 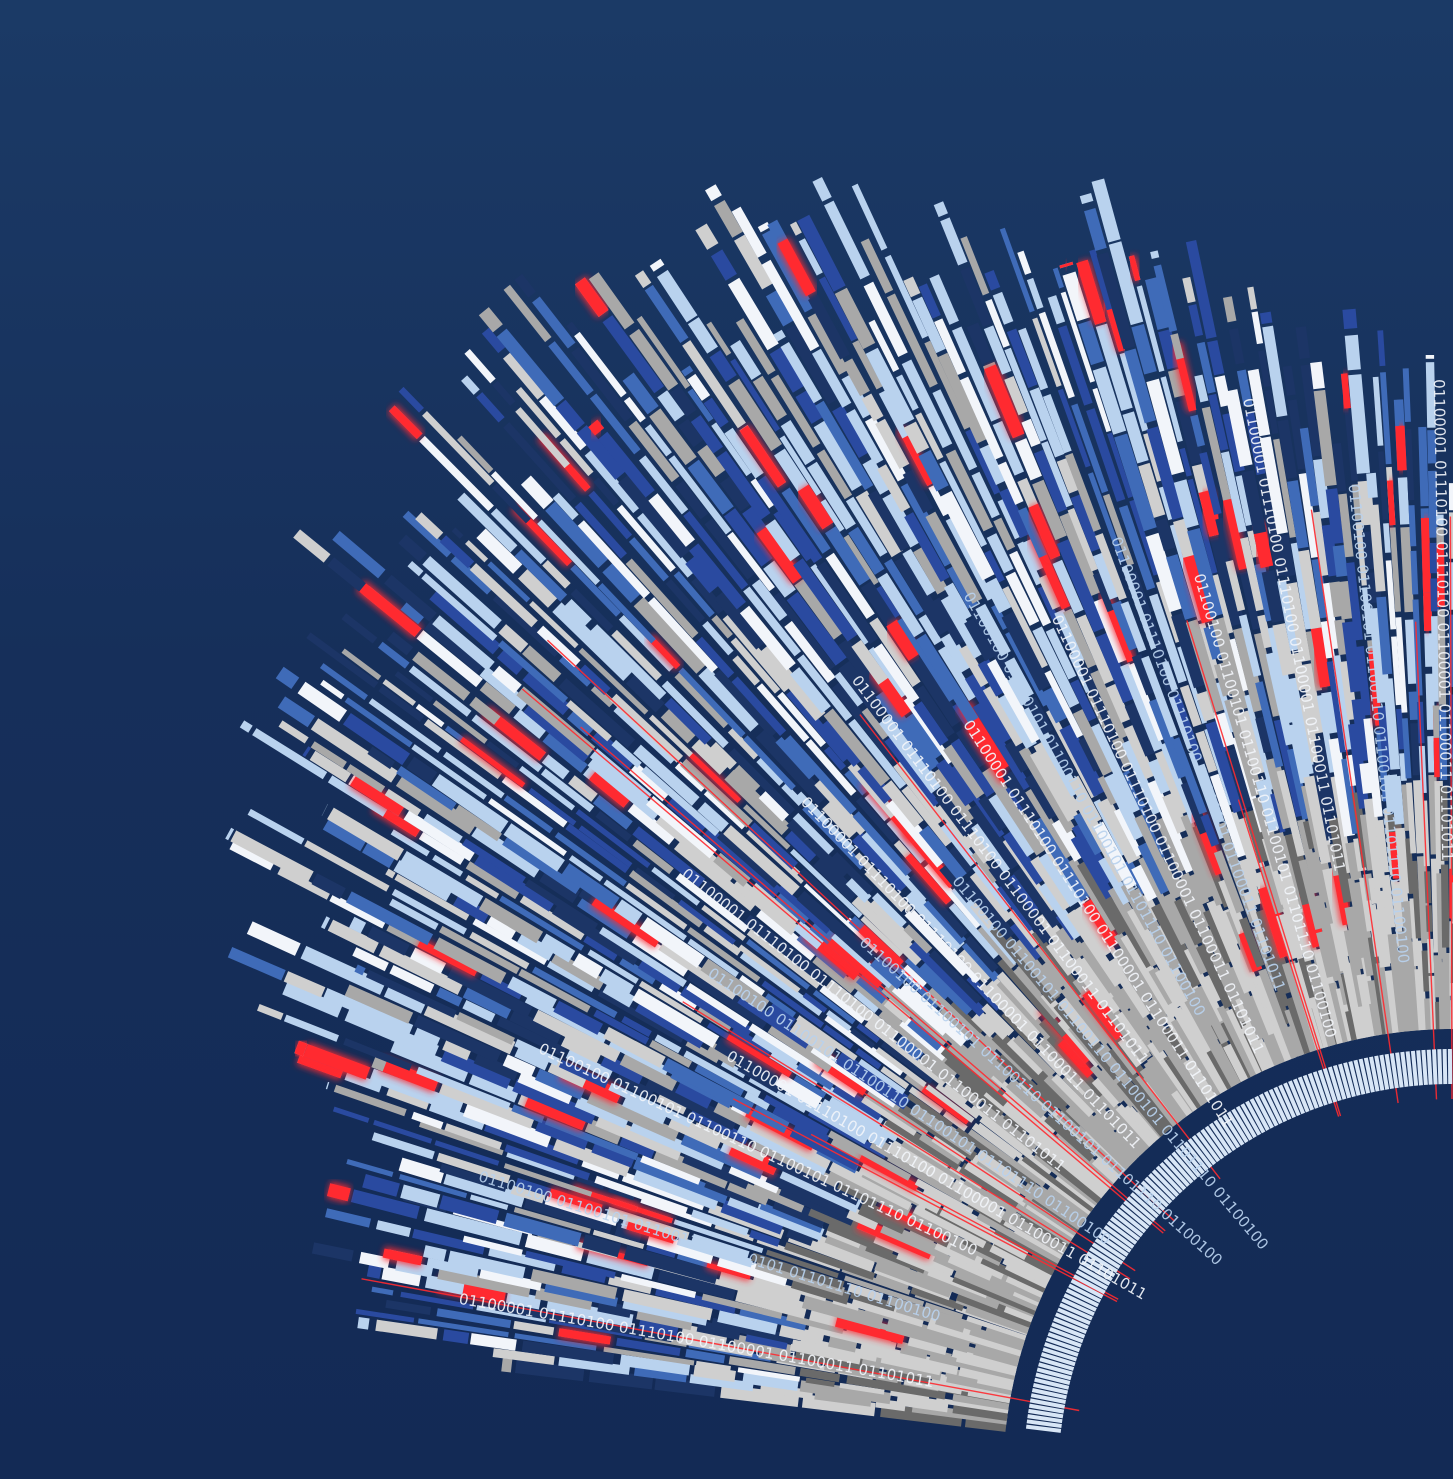 I want to click on red-streak, so click(x=1426, y=860).